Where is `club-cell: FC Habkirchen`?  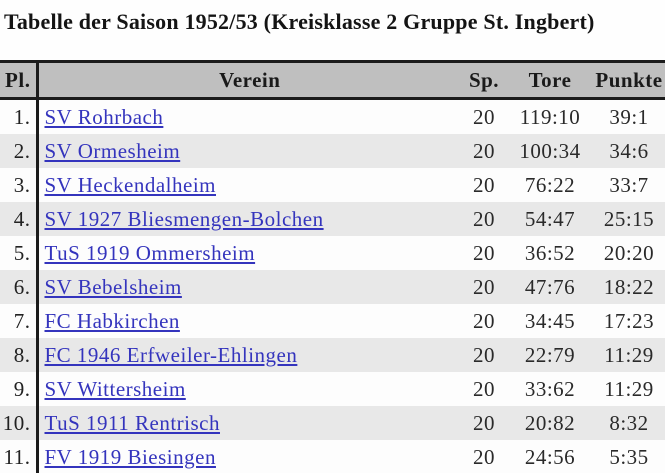 club-cell: FC Habkirchen is located at coordinates (249, 321).